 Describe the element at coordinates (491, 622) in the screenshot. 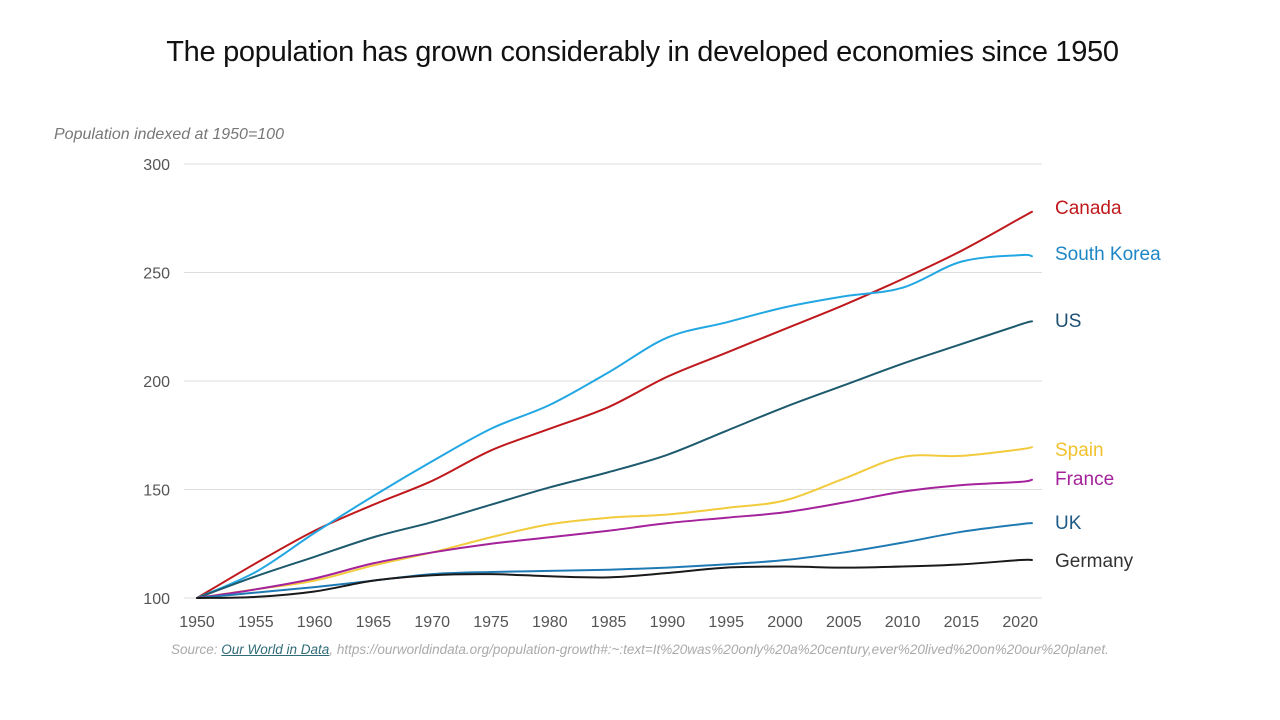

I see `x-tick-1975: 1975` at that location.